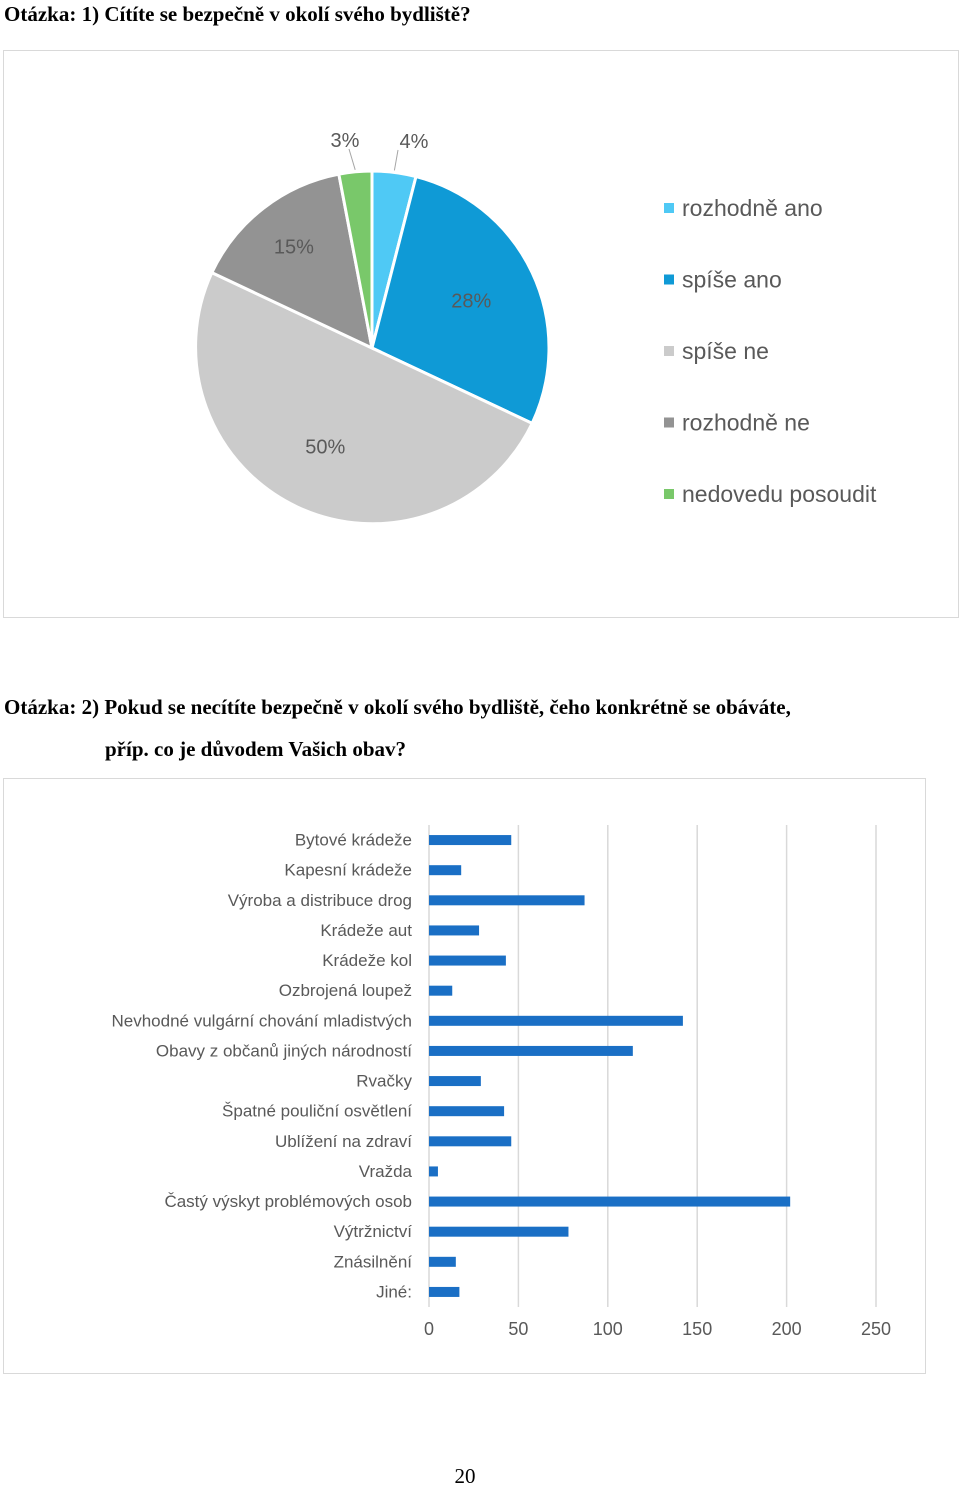 This screenshot has height=1489, width=960. I want to click on x-tick-label: 150, so click(697, 1329).